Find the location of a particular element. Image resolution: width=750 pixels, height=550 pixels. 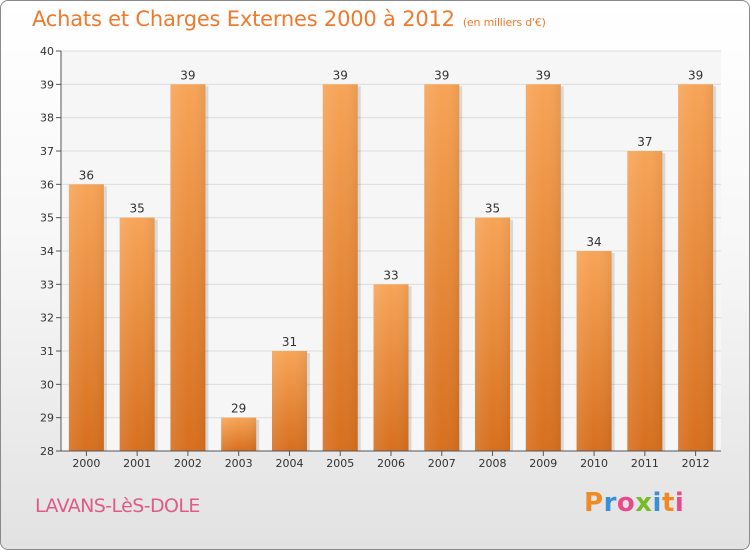

proxiti-logo: Proxiti is located at coordinates (634, 503).